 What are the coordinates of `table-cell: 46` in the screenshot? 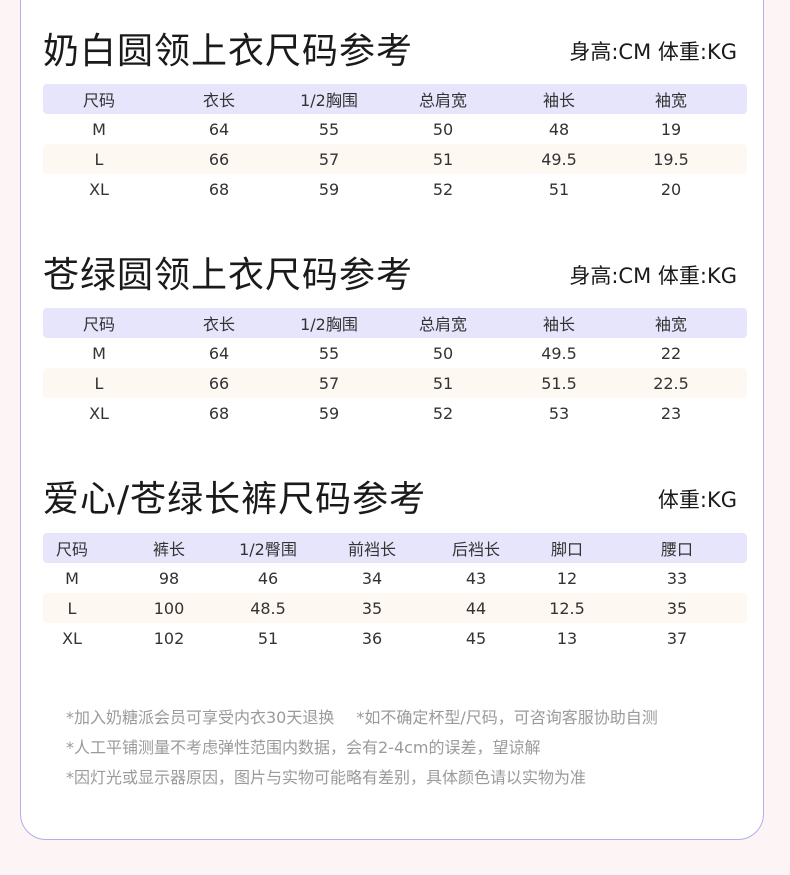 It's located at (268, 578).